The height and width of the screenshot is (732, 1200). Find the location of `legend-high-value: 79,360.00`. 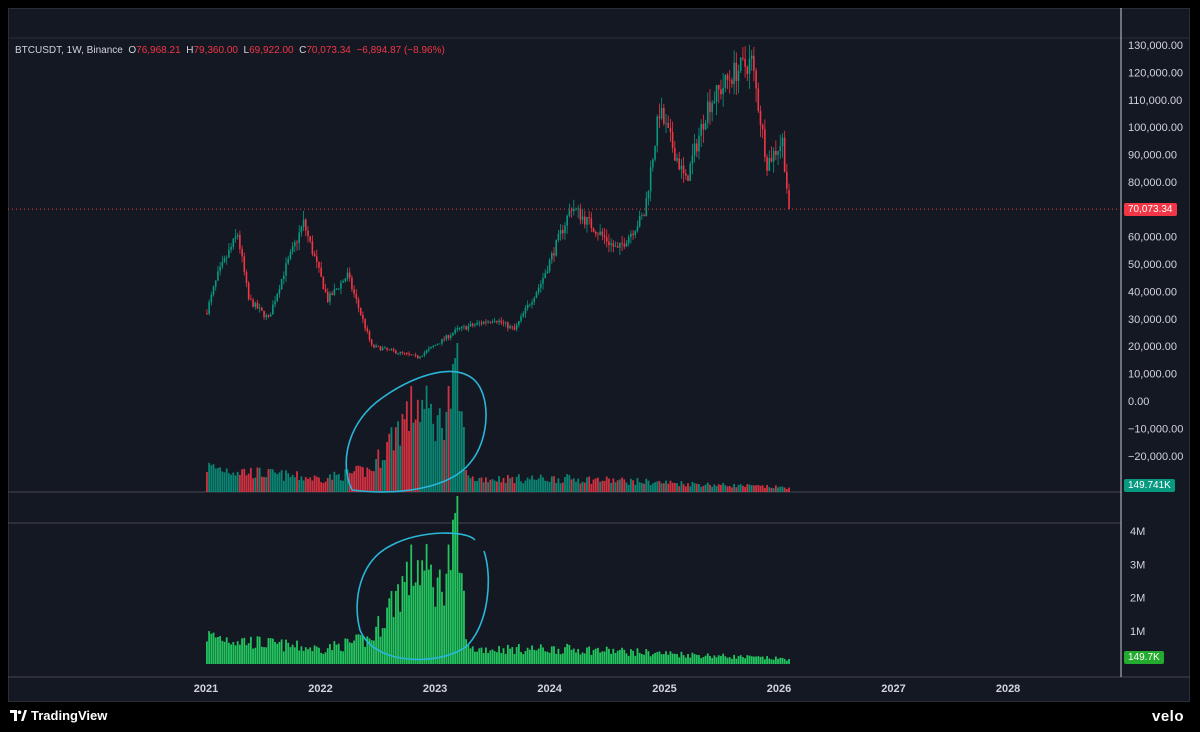

legend-high-value: 79,360.00 is located at coordinates (215, 50).